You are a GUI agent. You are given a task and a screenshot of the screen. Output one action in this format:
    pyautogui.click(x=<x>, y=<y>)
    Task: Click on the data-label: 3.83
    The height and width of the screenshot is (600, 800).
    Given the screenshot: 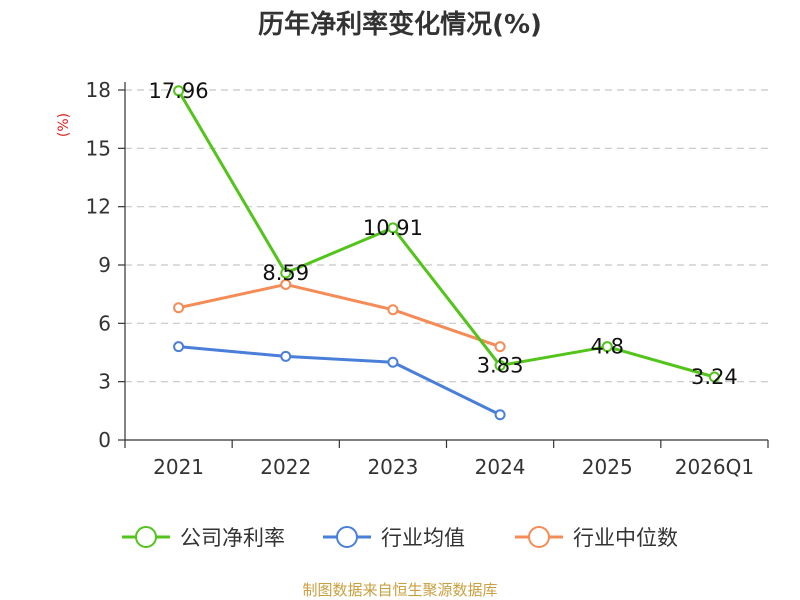 What is the action you would take?
    pyautogui.click(x=500, y=366)
    